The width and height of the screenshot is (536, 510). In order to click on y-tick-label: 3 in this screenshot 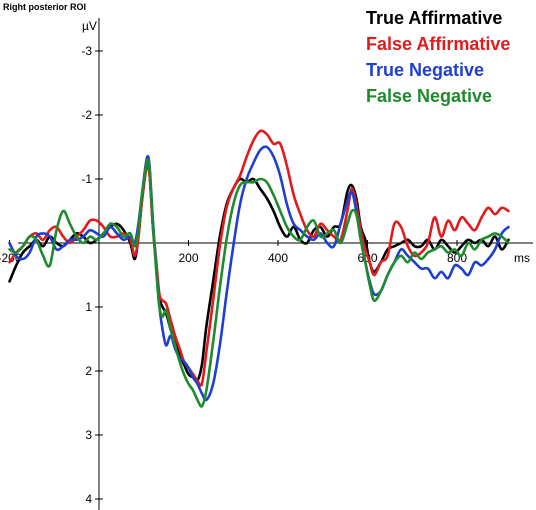, I will do `click(88, 435)`.